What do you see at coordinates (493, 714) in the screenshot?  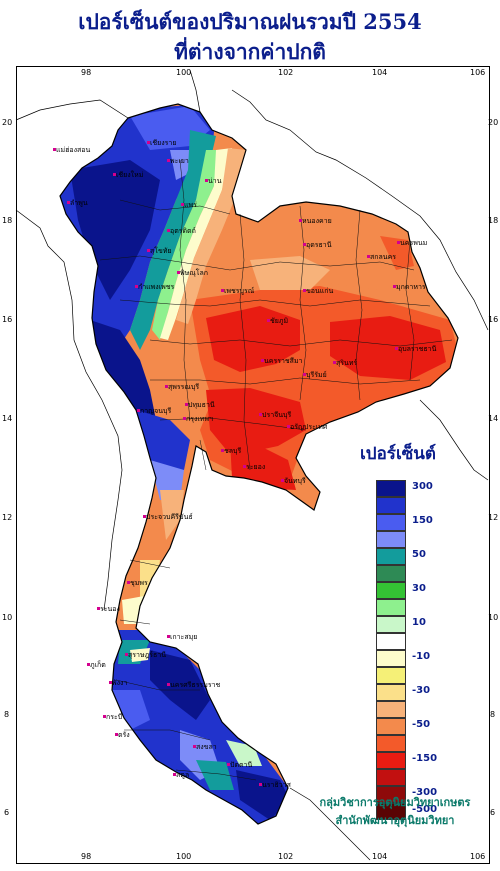 I see `lat-tick-right: 8` at bounding box center [493, 714].